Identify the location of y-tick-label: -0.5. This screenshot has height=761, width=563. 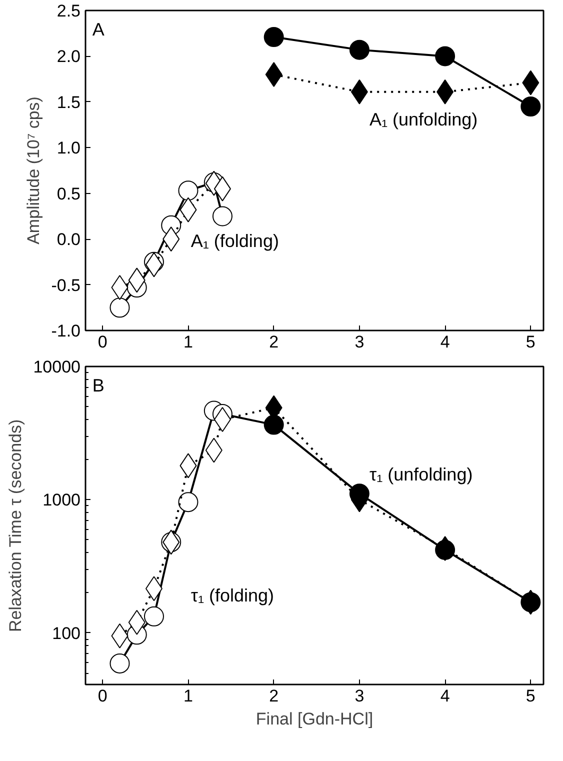
(66, 285).